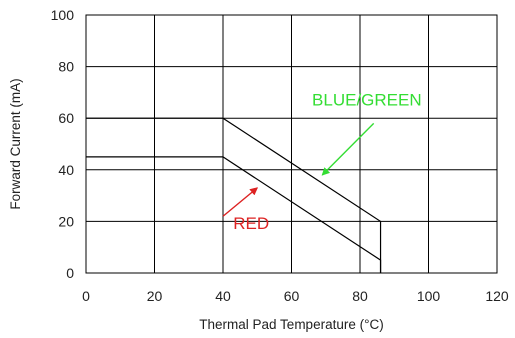 The width and height of the screenshot is (515, 338). I want to click on x-axis-title: Thermal Pad Temperature (°C), so click(291, 324).